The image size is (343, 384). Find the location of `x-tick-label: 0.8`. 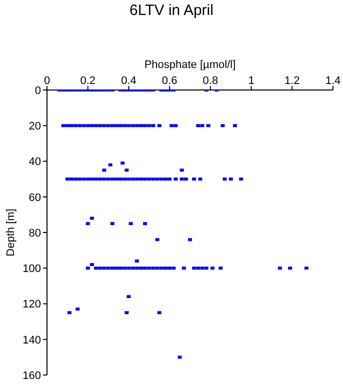

x-tick-label: 0.8 is located at coordinates (210, 81).